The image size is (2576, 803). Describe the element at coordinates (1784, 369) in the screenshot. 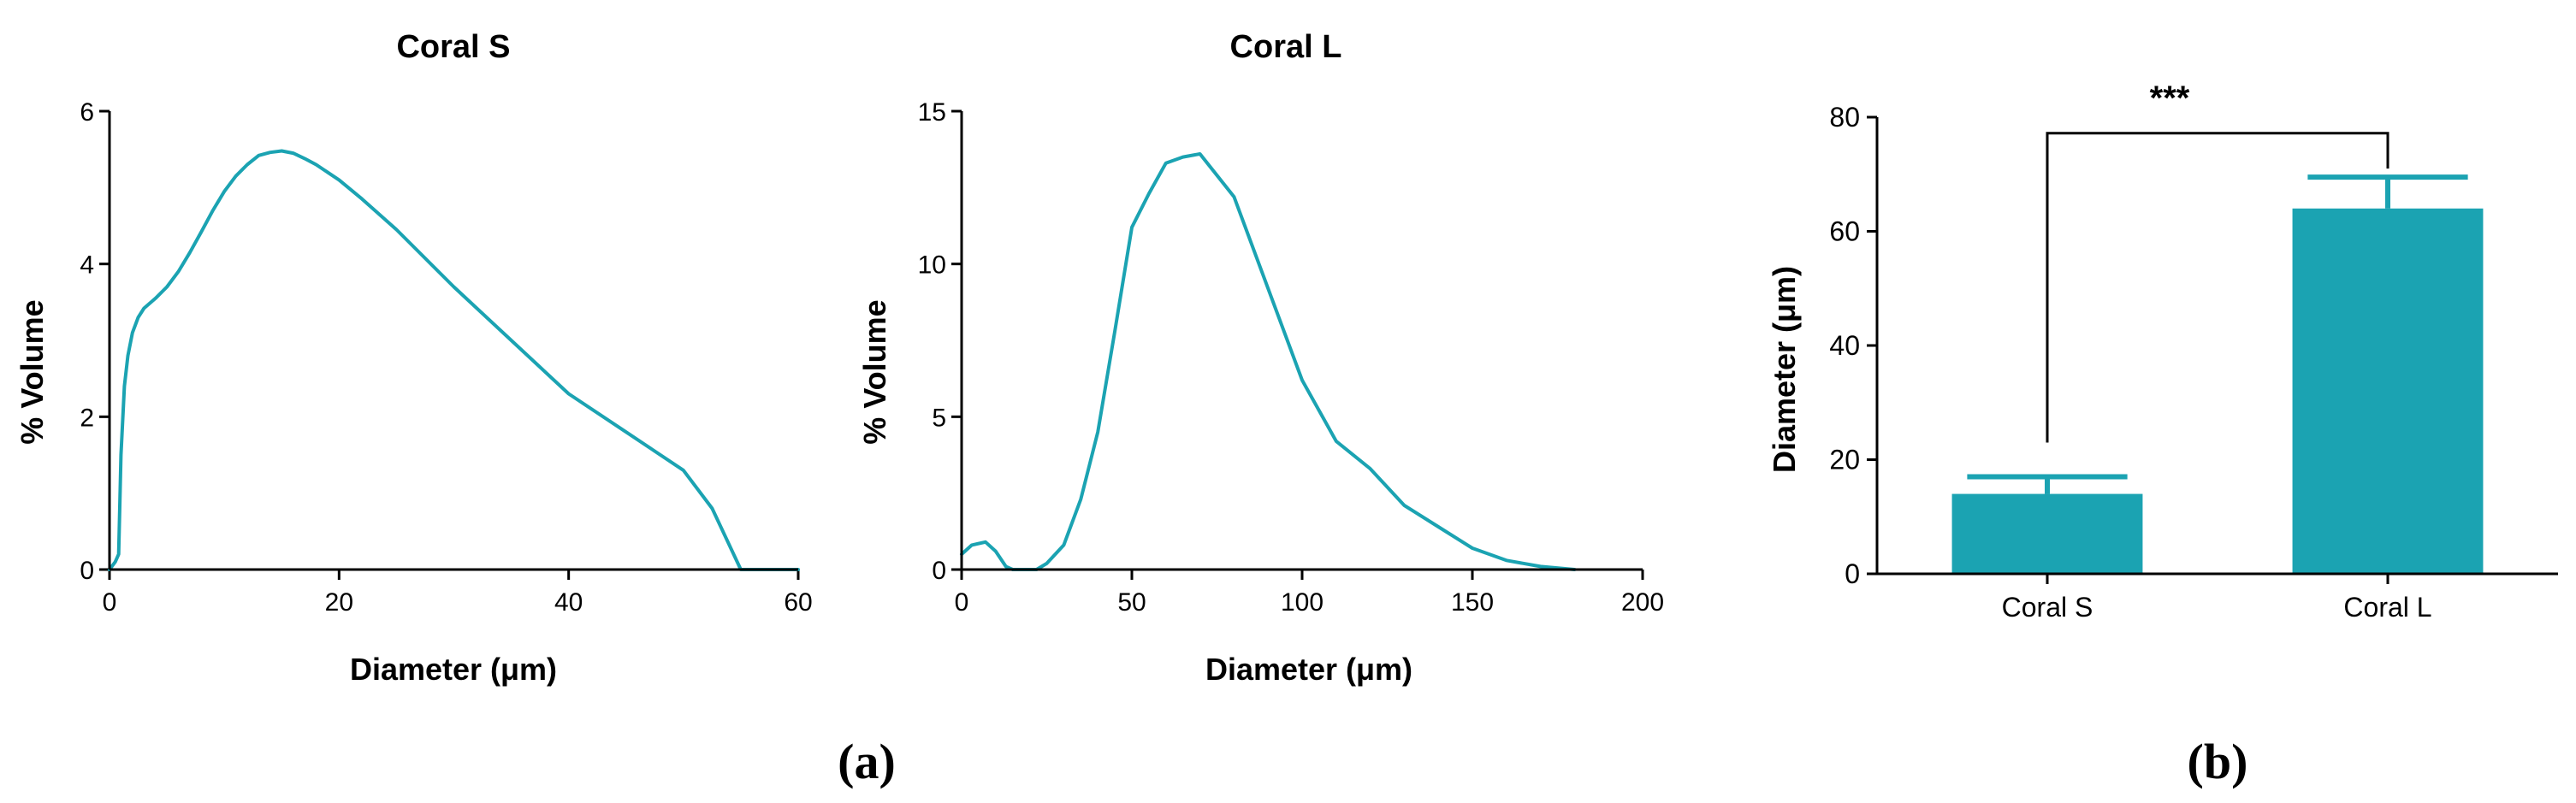

I see `y-axis-title: Diameter (μm)` at that location.